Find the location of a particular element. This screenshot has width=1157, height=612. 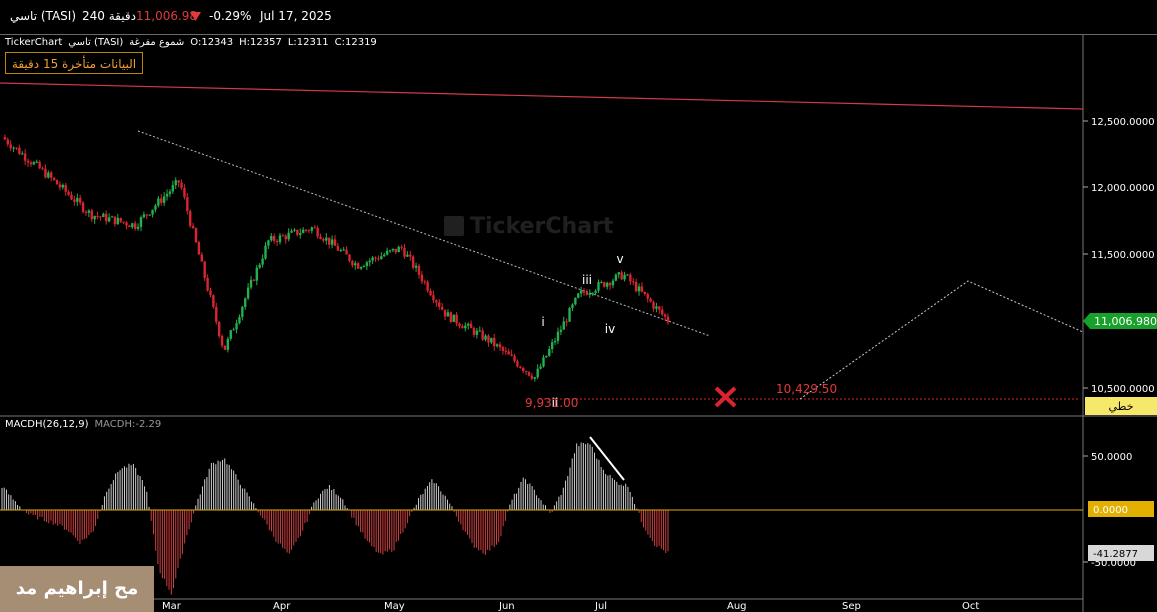

resistance-trendline is located at coordinates (542, 96).